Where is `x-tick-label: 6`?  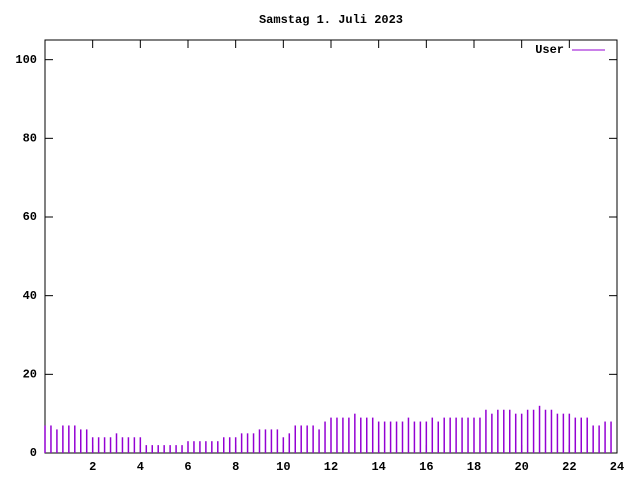 x-tick-label: 6 is located at coordinates (187, 467).